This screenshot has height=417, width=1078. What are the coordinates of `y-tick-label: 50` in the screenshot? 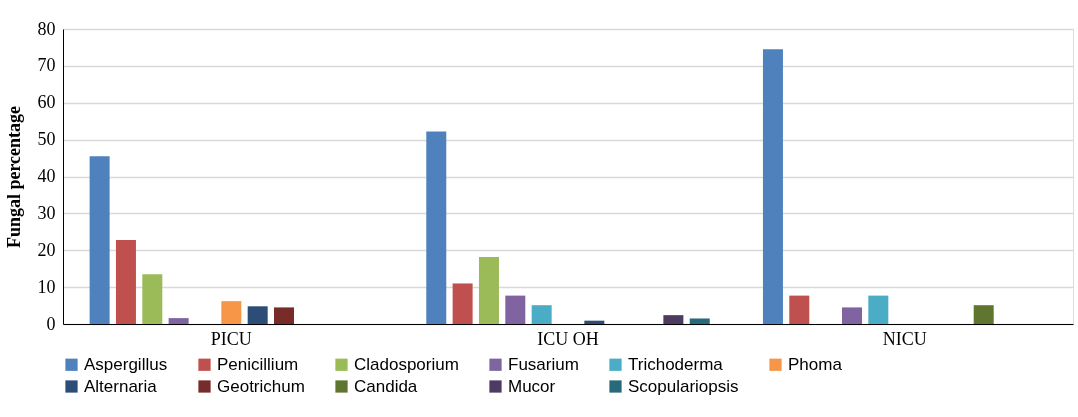 It's located at (46, 139).